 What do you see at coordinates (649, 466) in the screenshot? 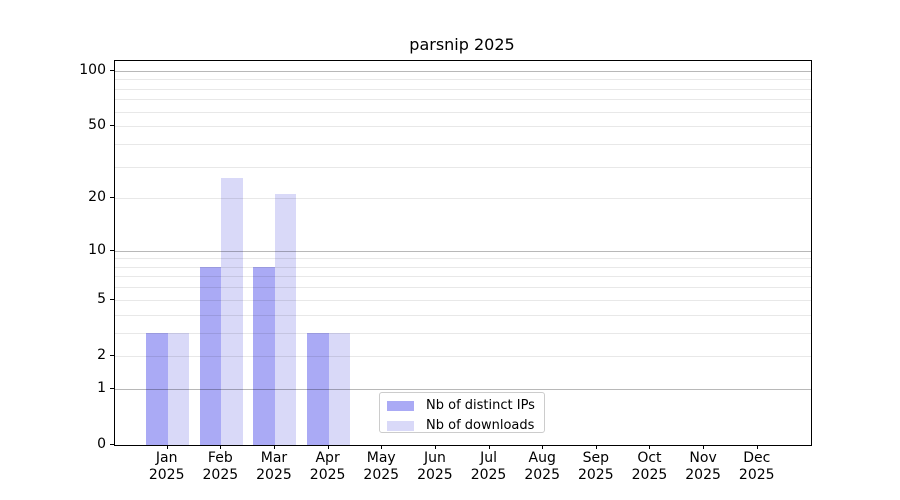
I see `x-tick-label-oct: Oct 2025` at bounding box center [649, 466].